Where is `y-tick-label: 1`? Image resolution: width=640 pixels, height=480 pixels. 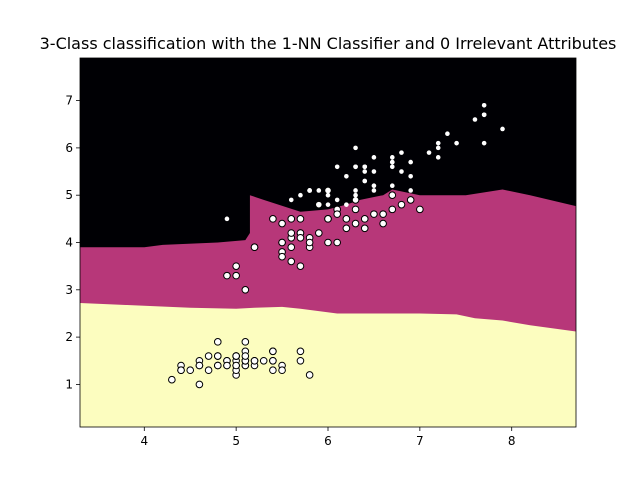 y-tick-label: 1 is located at coordinates (69, 384).